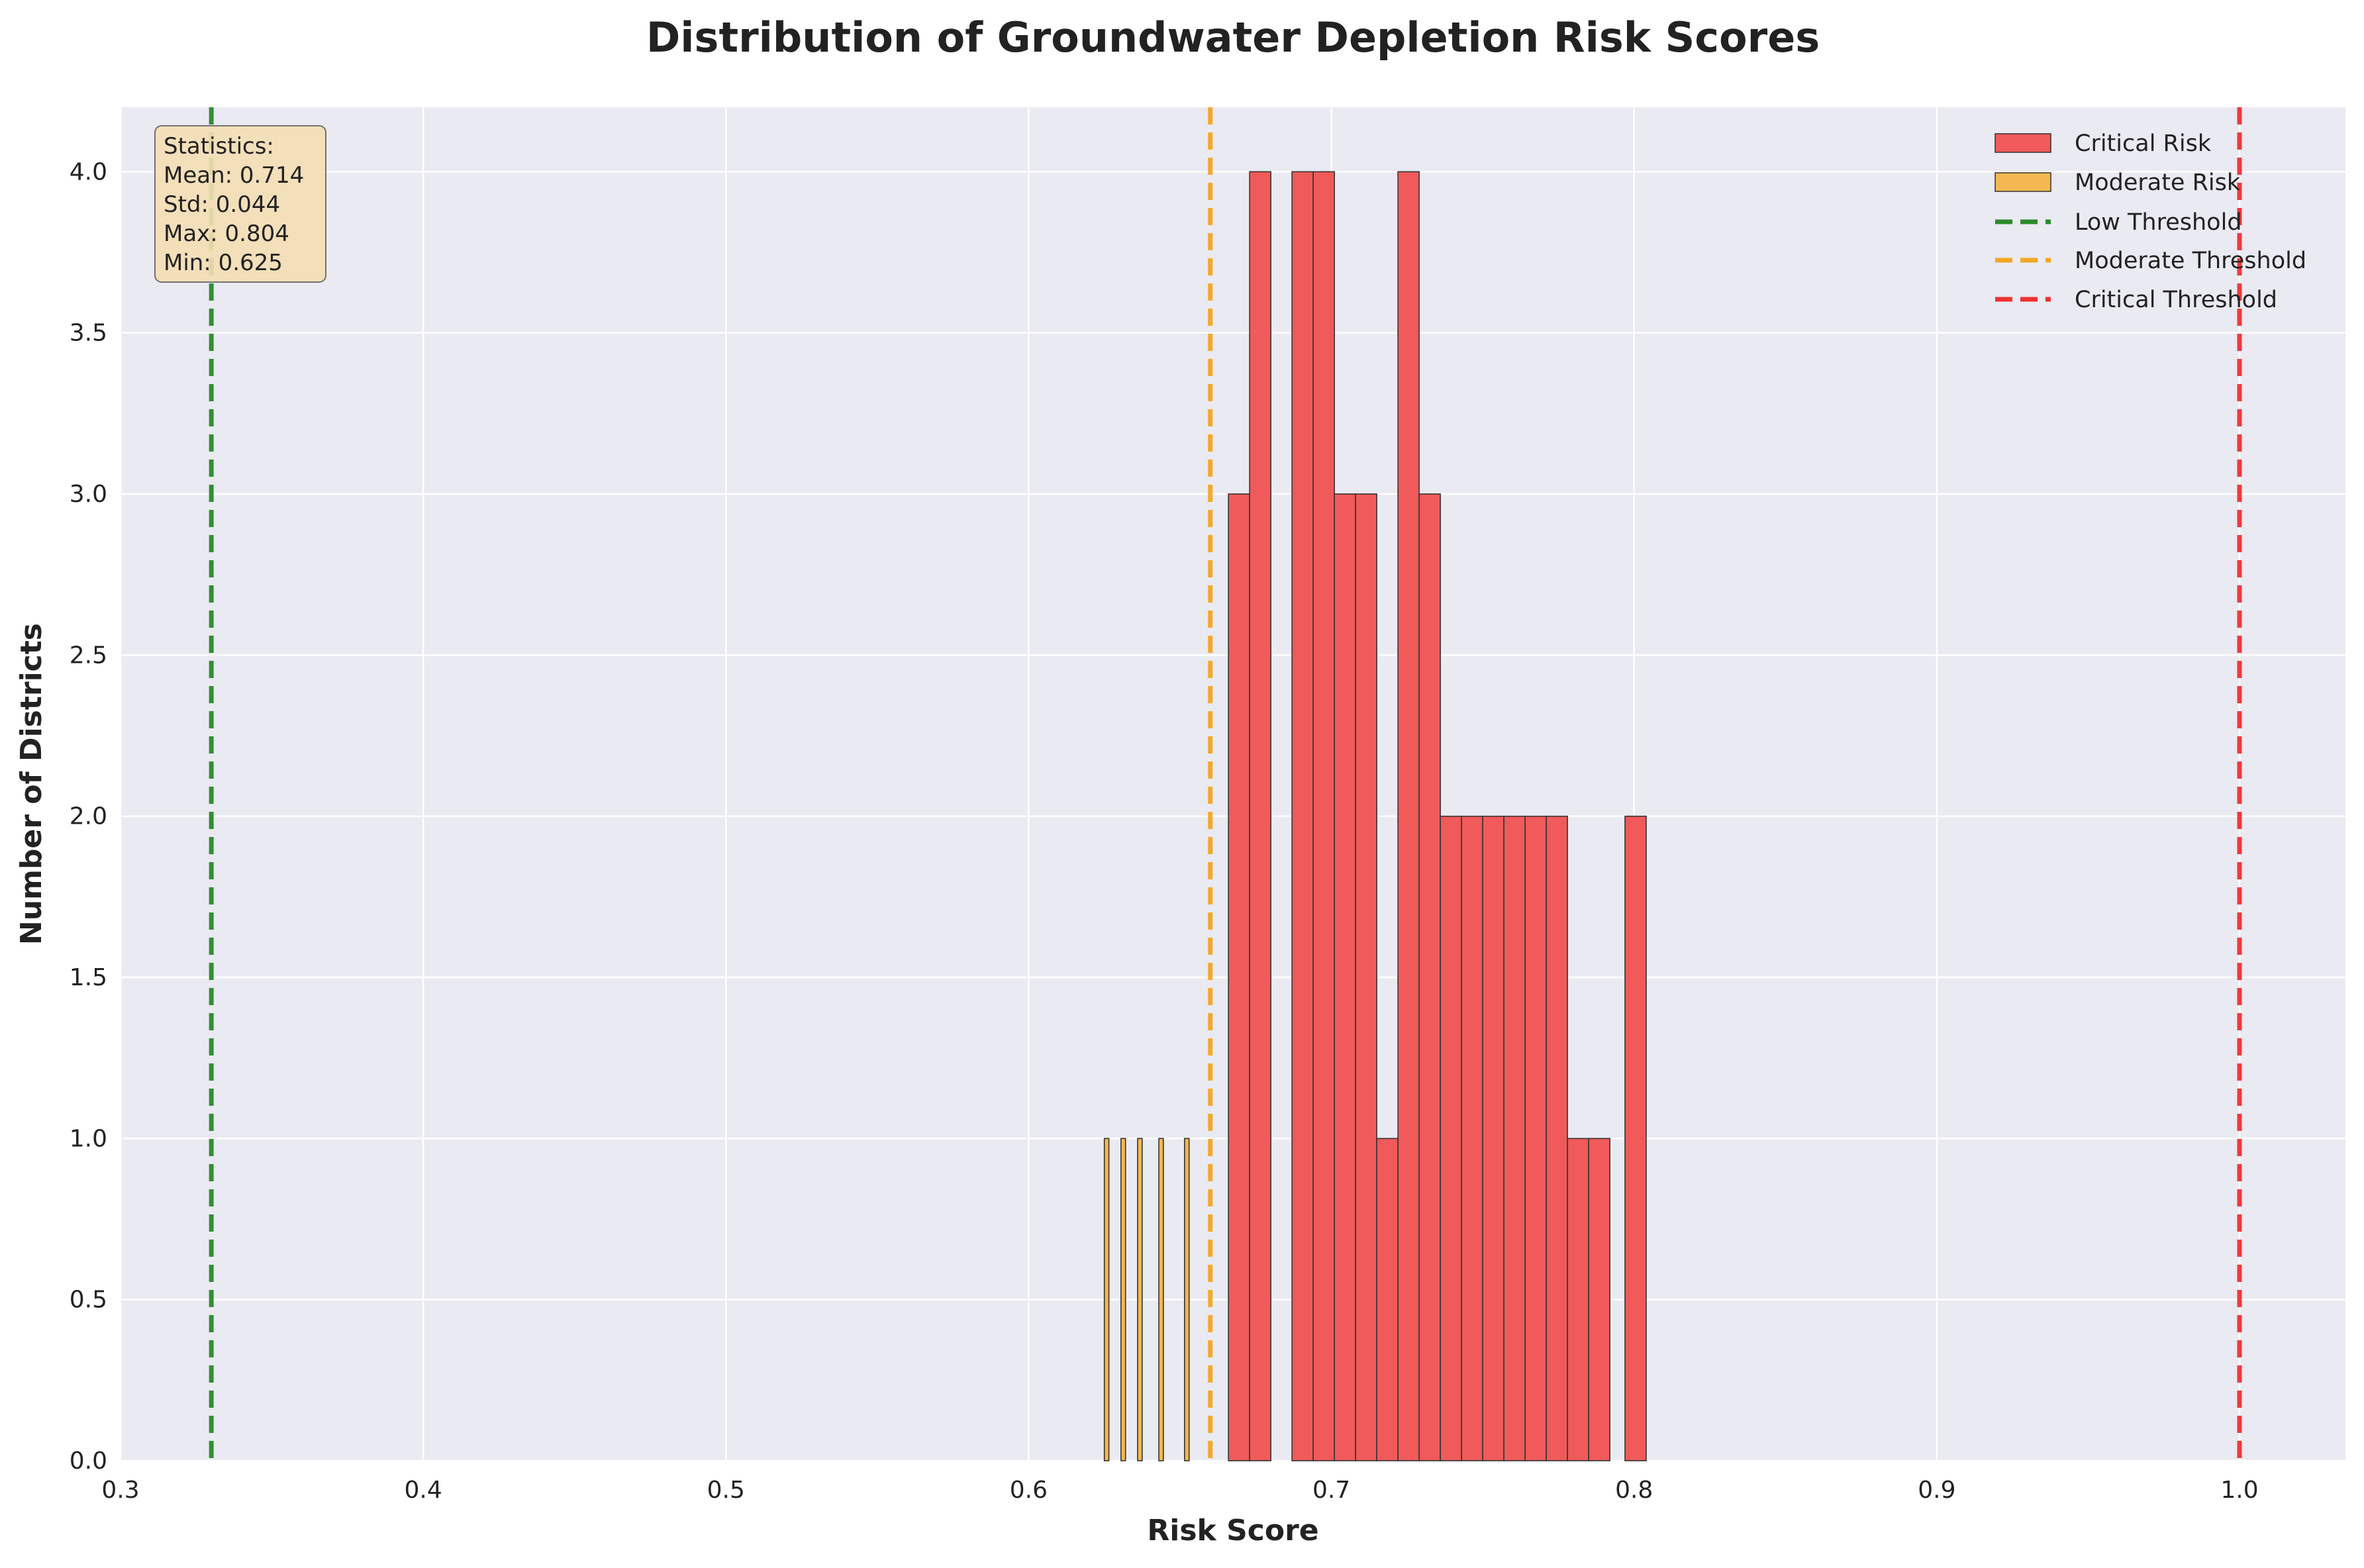 The width and height of the screenshot is (2364, 1568). I want to click on stats-max: Max: 0.804, so click(226, 233).